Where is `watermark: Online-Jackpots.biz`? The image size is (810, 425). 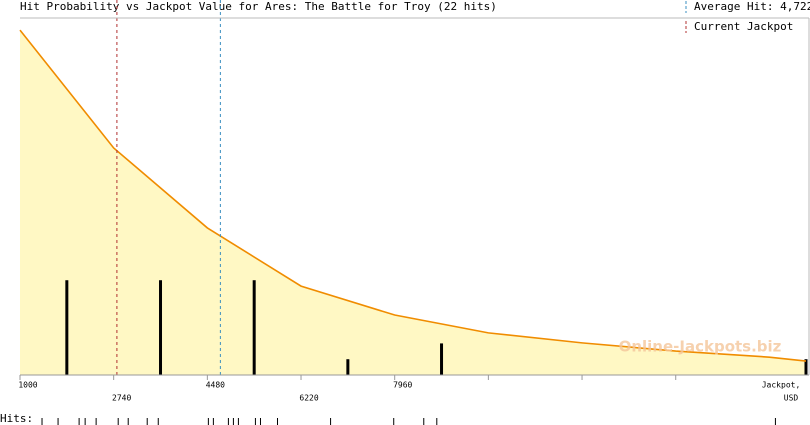 watermark: Online-Jackpots.biz is located at coordinates (700, 347).